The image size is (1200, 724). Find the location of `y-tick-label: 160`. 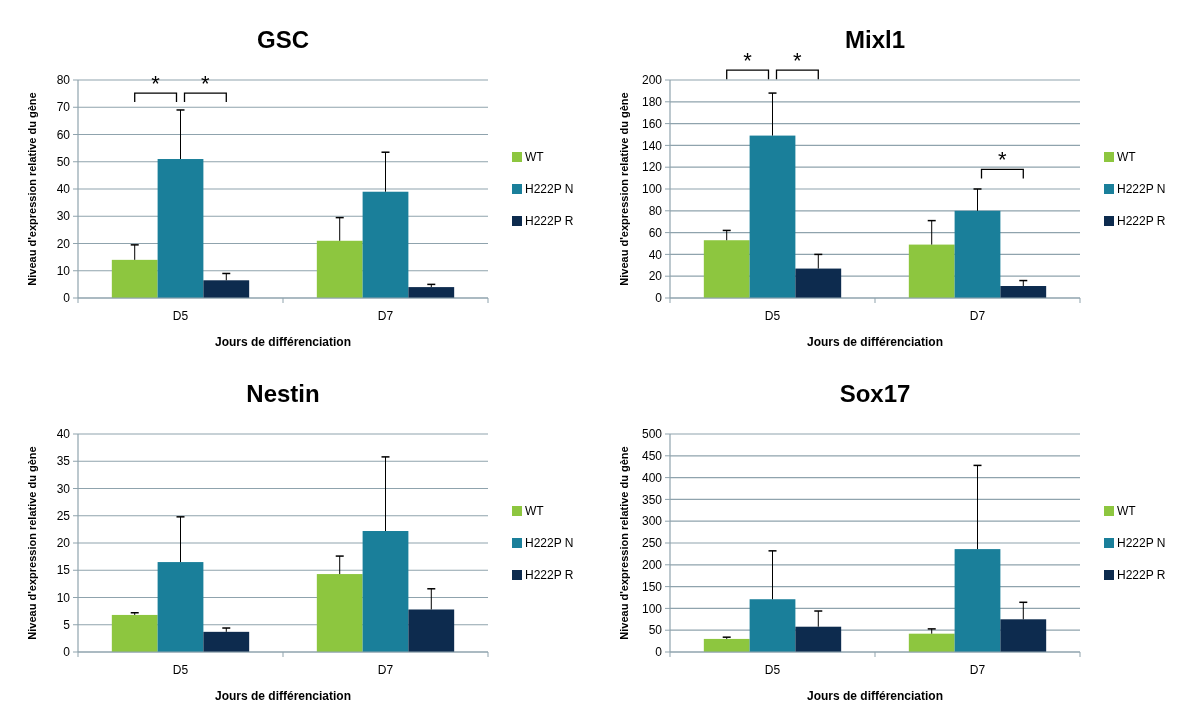

y-tick-label: 160 is located at coordinates (652, 123).